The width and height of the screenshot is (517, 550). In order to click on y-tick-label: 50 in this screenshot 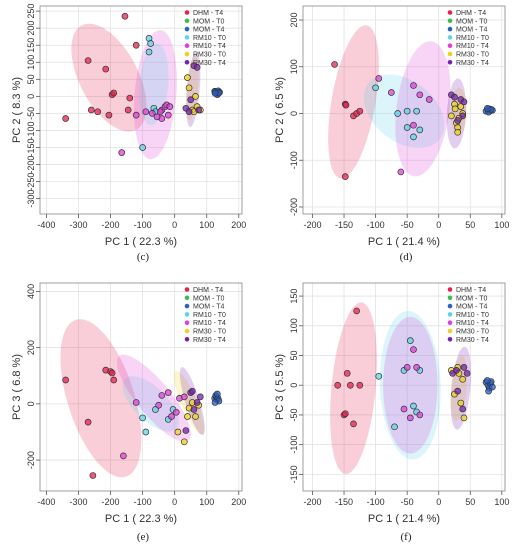, I will do `click(31, 79)`.